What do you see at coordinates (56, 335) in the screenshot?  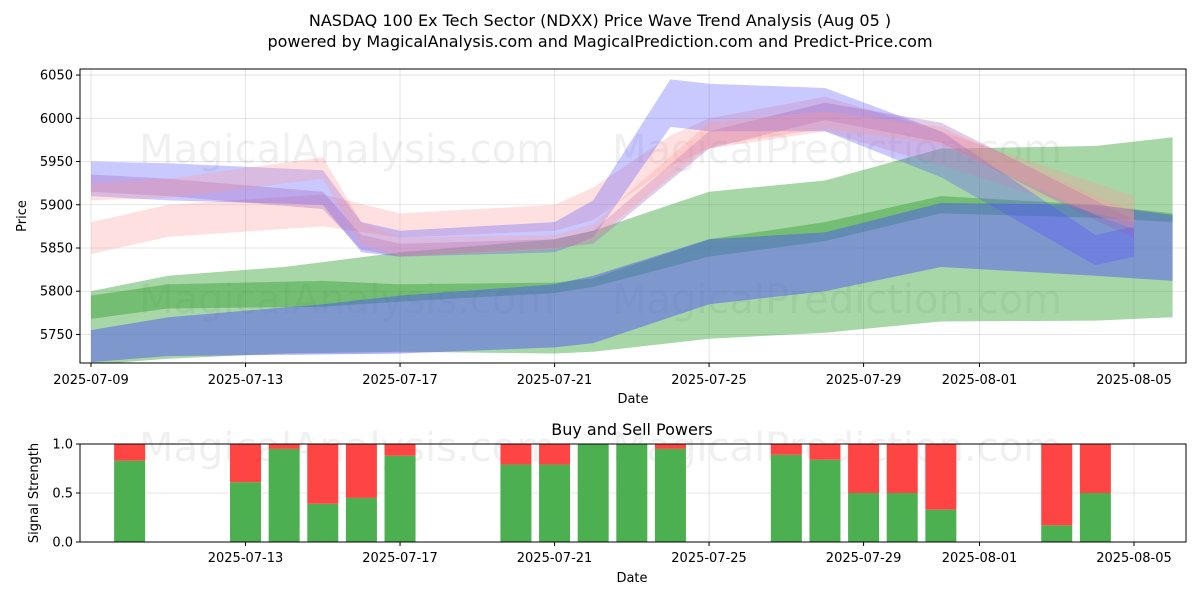 I see `price-y-tick-label: 5750` at bounding box center [56, 335].